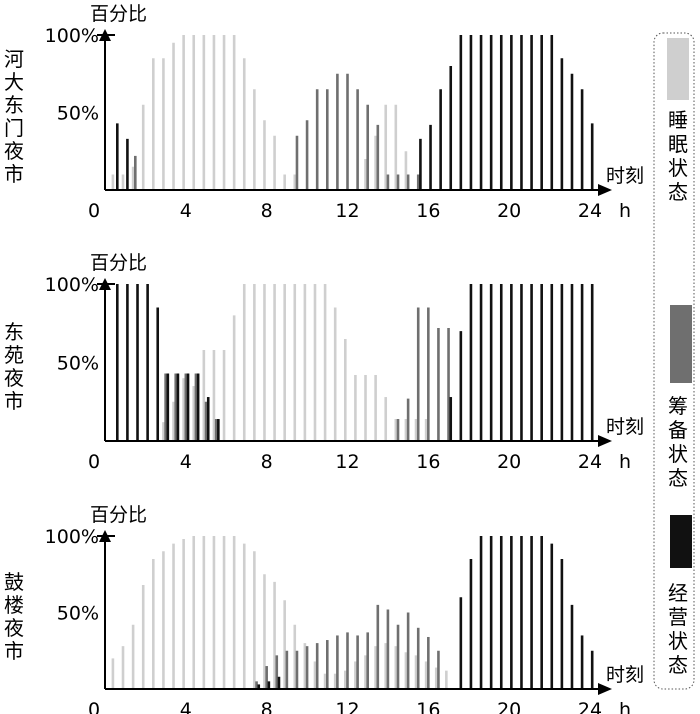 The image size is (700, 714). I want to click on legend-border, so click(674, 361).